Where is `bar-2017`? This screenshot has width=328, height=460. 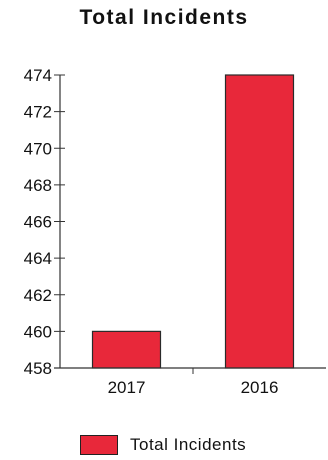
bar-2017 is located at coordinates (126, 349).